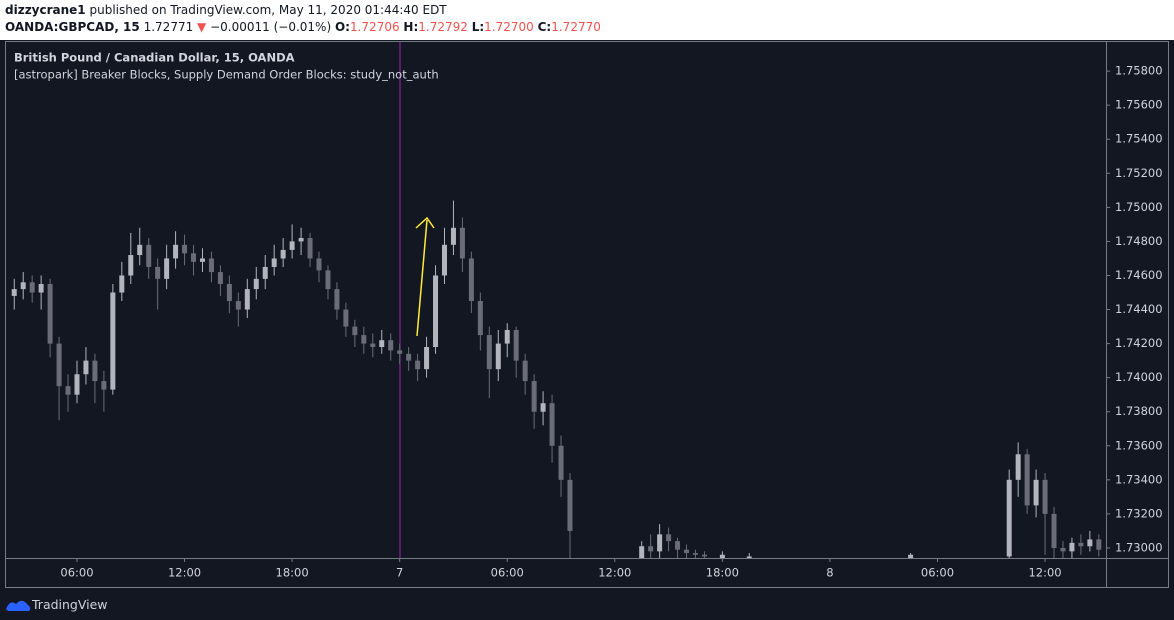 This screenshot has height=620, width=1174. Describe the element at coordinates (1139, 105) in the screenshot. I see `y-tick-label: 1.75600` at that location.